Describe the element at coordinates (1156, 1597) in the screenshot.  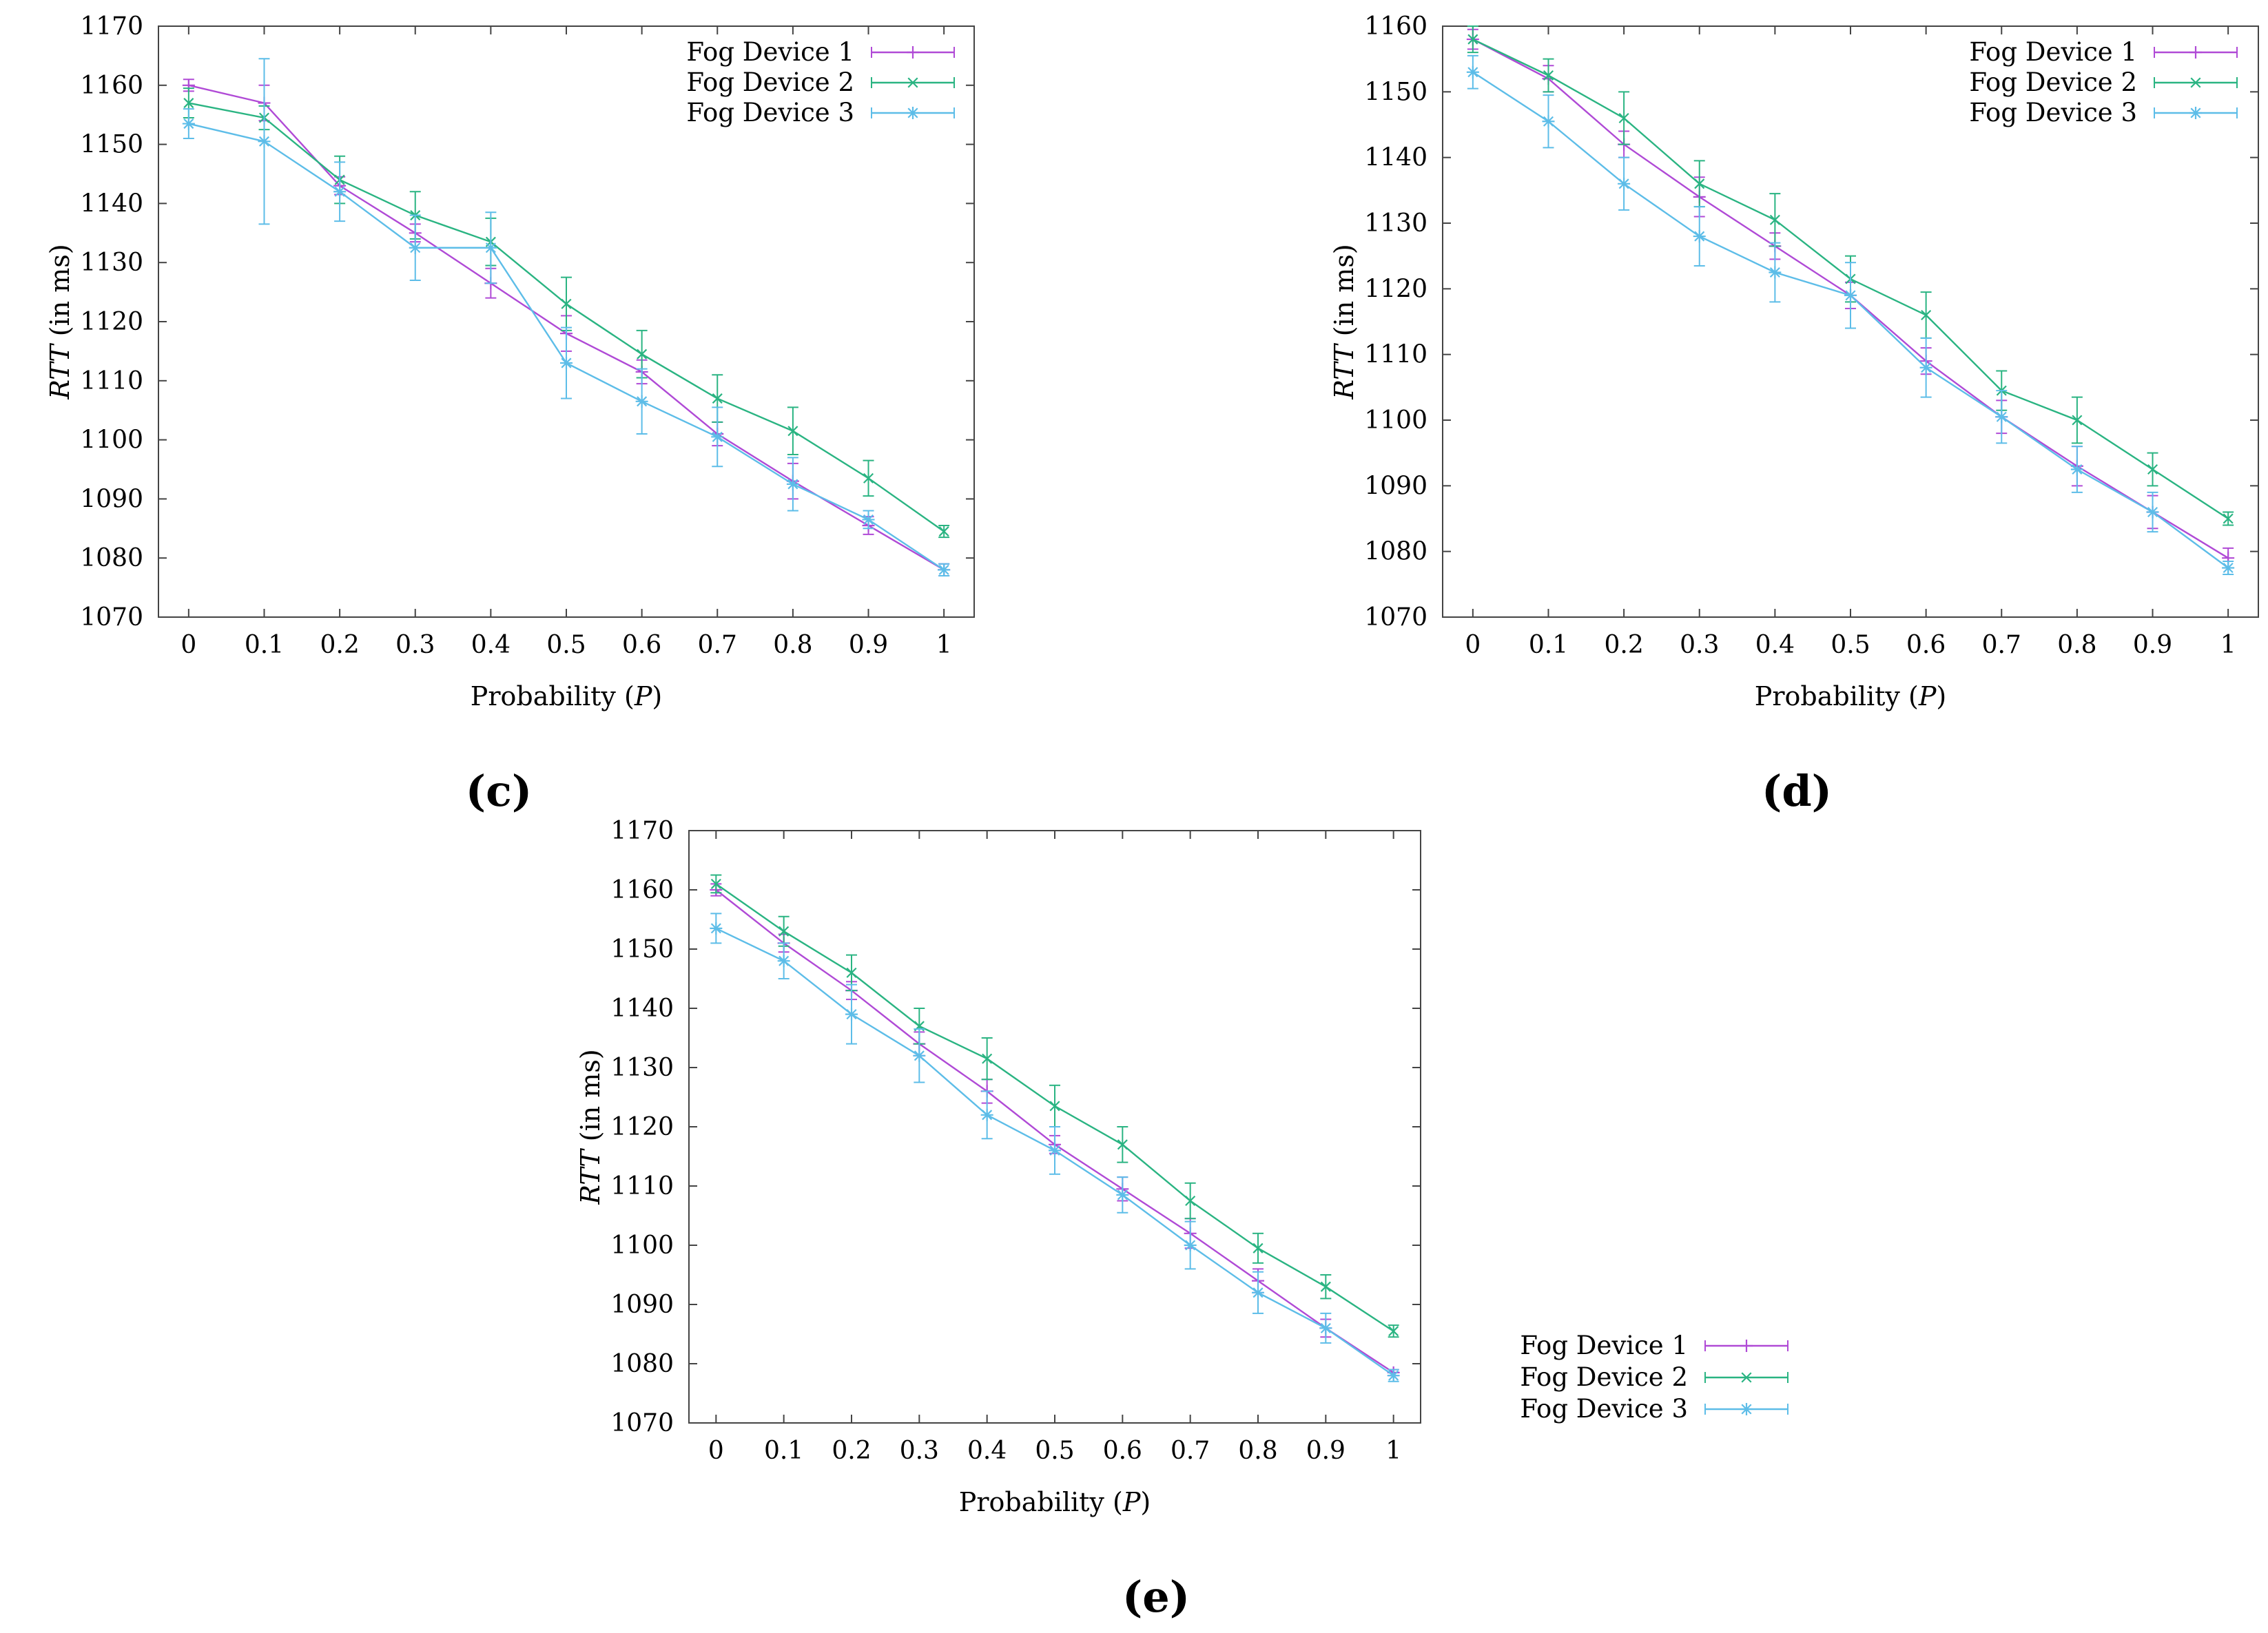
I see `panel-label: (e)` at that location.